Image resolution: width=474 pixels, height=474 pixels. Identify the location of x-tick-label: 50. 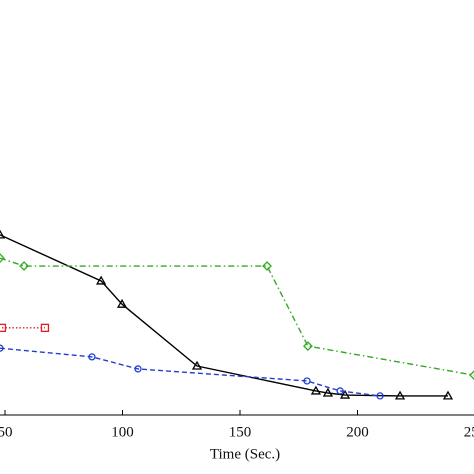
(6, 432).